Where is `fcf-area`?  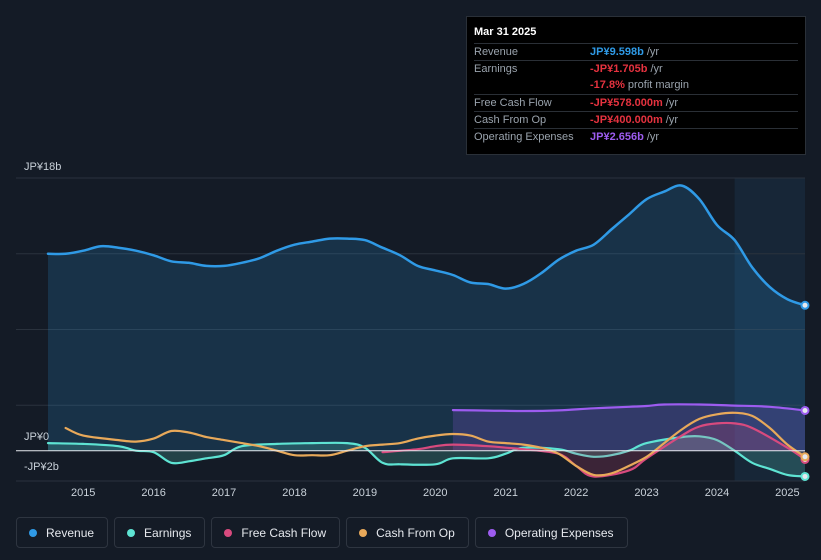 fcf-area is located at coordinates (593, 449).